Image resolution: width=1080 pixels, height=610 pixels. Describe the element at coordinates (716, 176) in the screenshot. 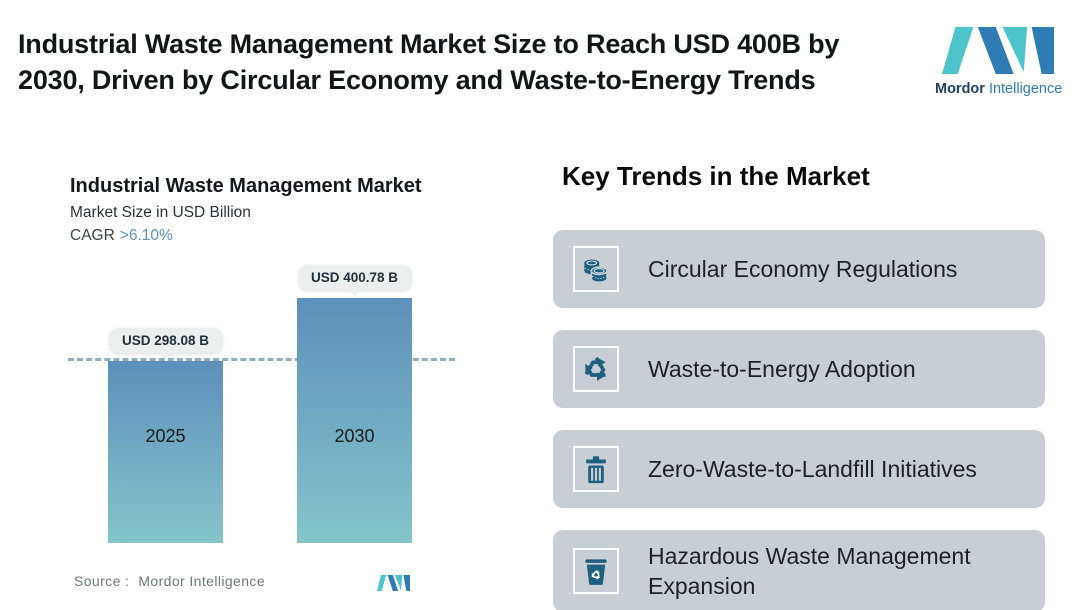

I see `trends-heading: Key Trends in the Market` at that location.